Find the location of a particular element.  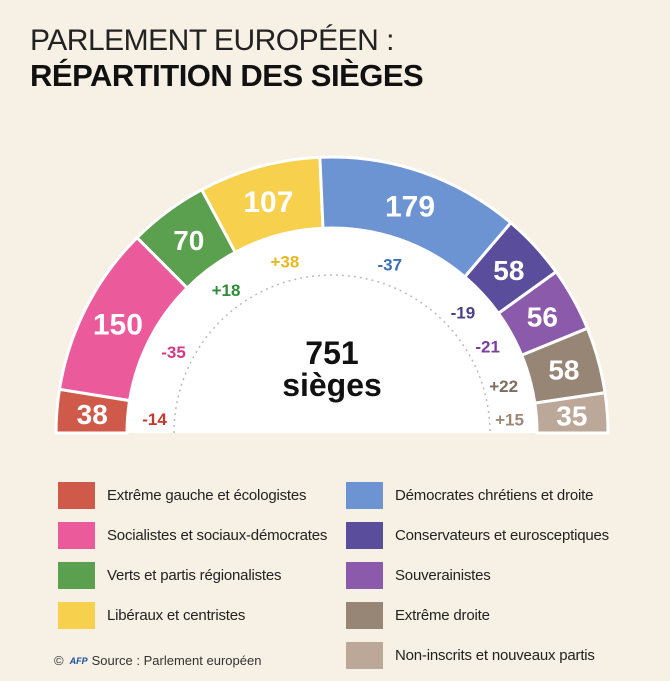

seat-label-non-inscrits-et-nouveaux-partis: 35 is located at coordinates (571, 415).